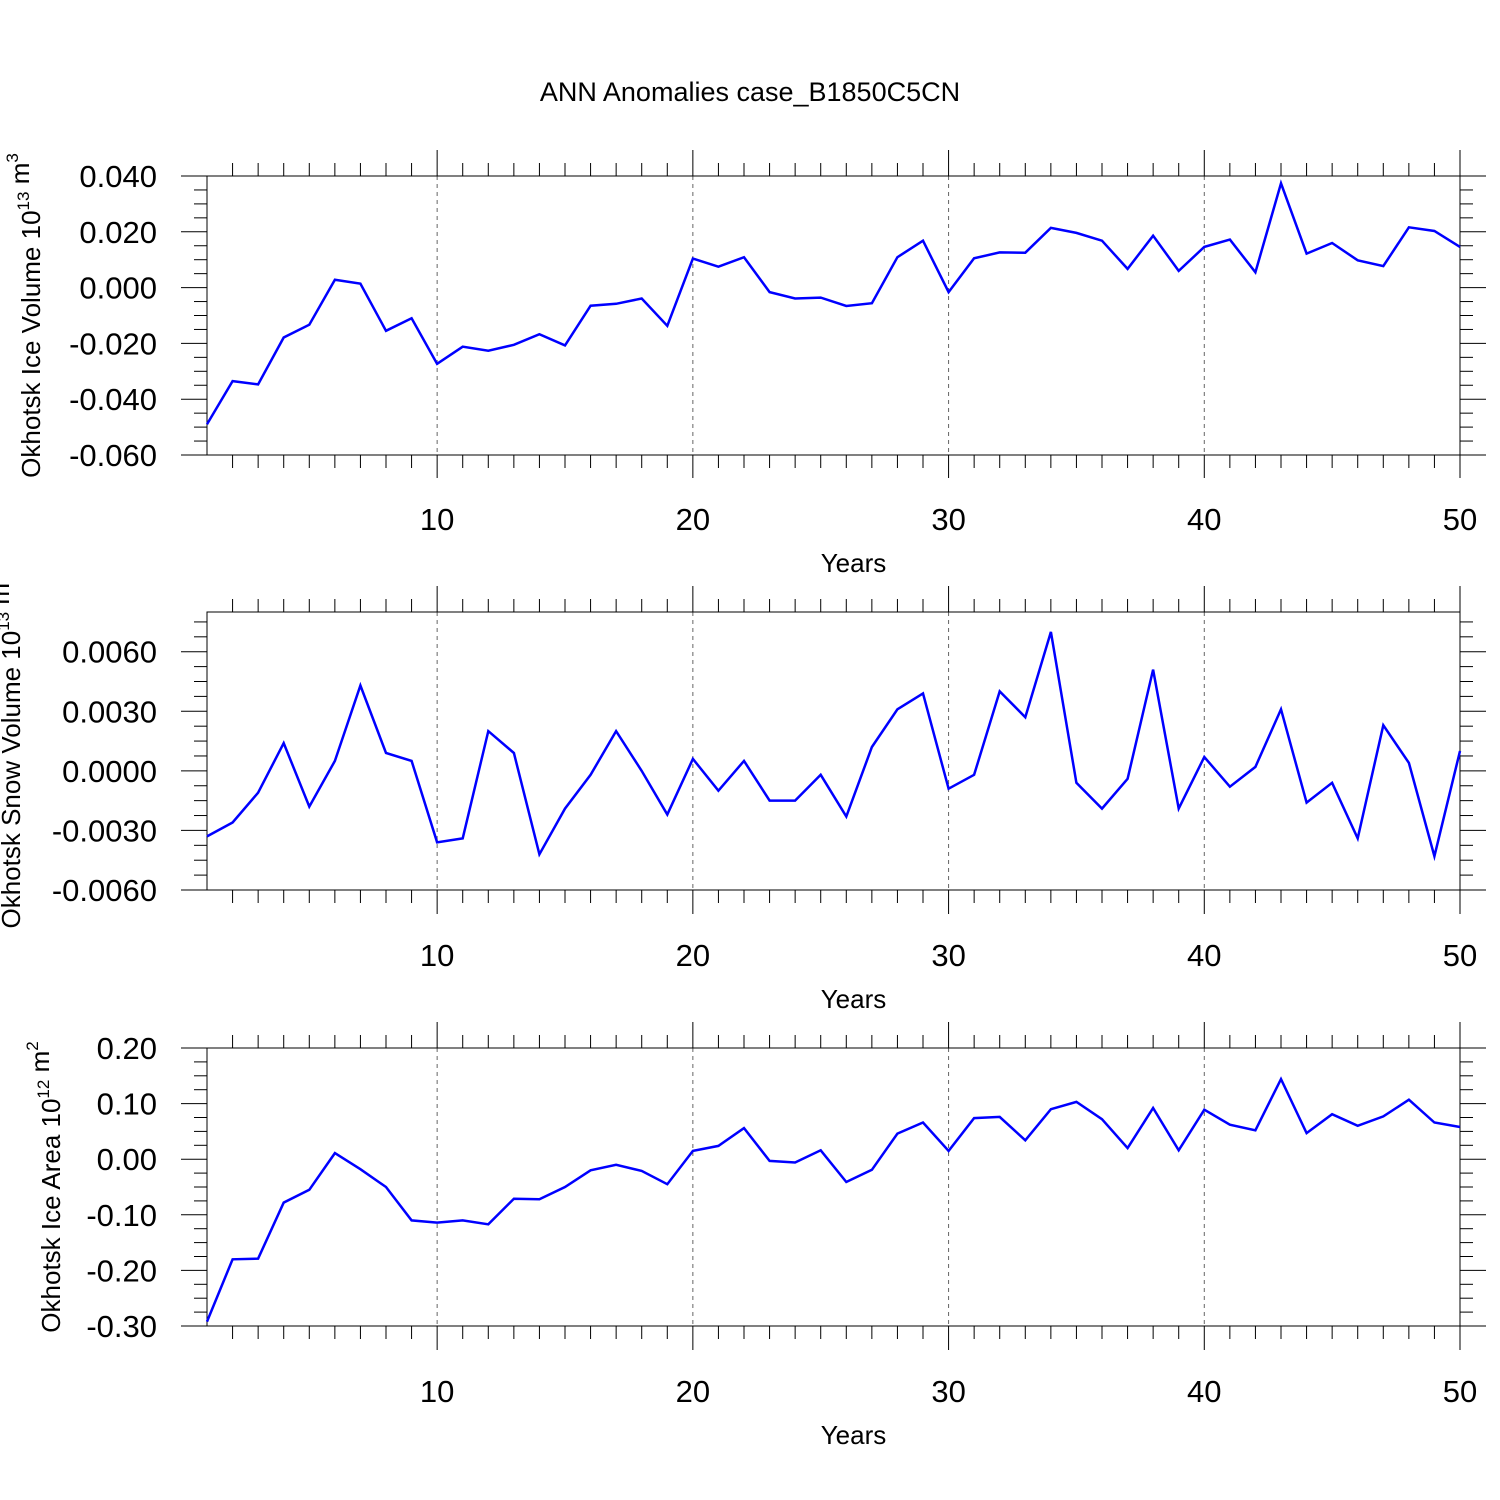 The image size is (1500, 1500). What do you see at coordinates (109, 711) in the screenshot?
I see `y-tick-label: 0.0030` at bounding box center [109, 711].